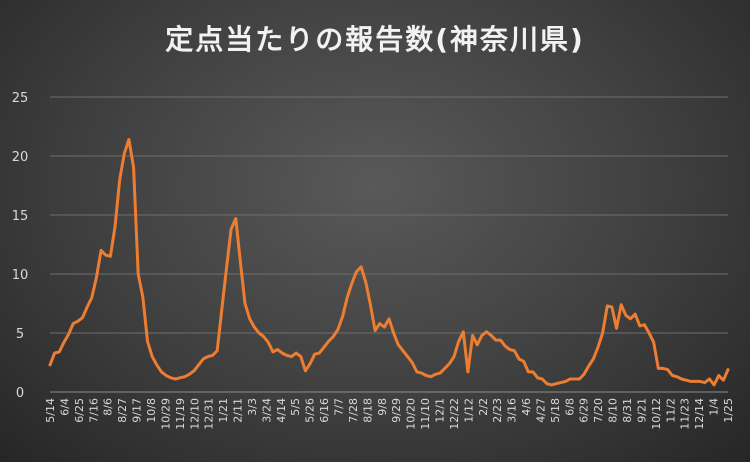 Image resolution: width=750 pixels, height=462 pixels. I want to click on x-tick-label: 9/29, so click(396, 410).